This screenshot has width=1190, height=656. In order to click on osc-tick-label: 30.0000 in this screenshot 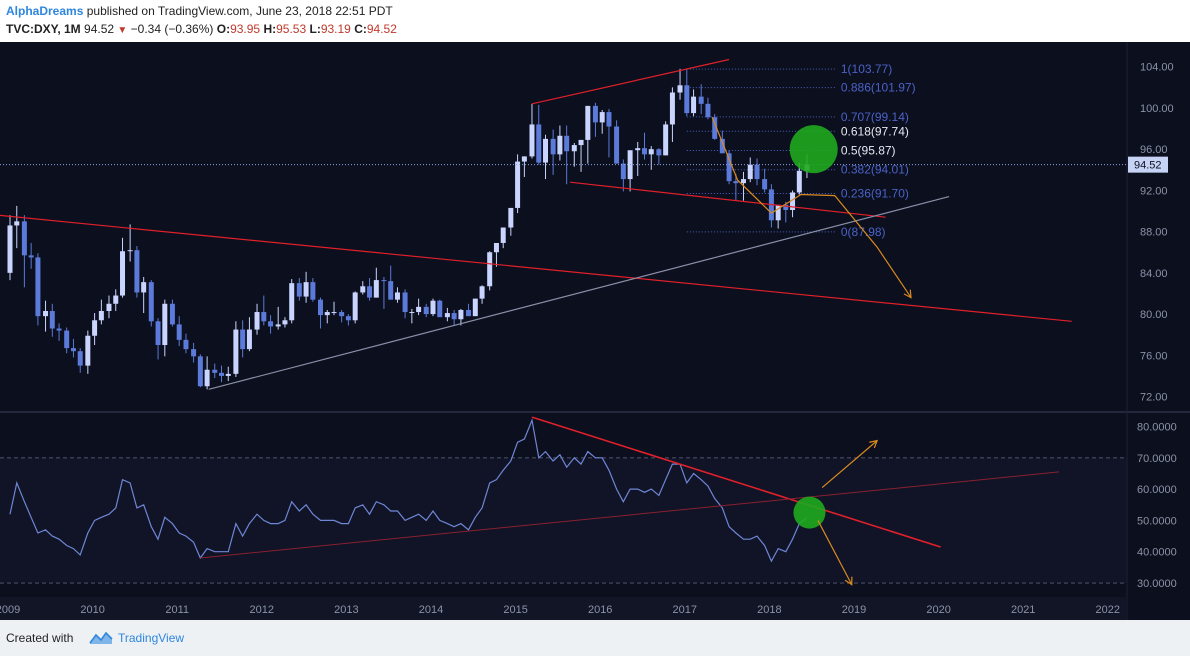, I will do `click(1157, 584)`.